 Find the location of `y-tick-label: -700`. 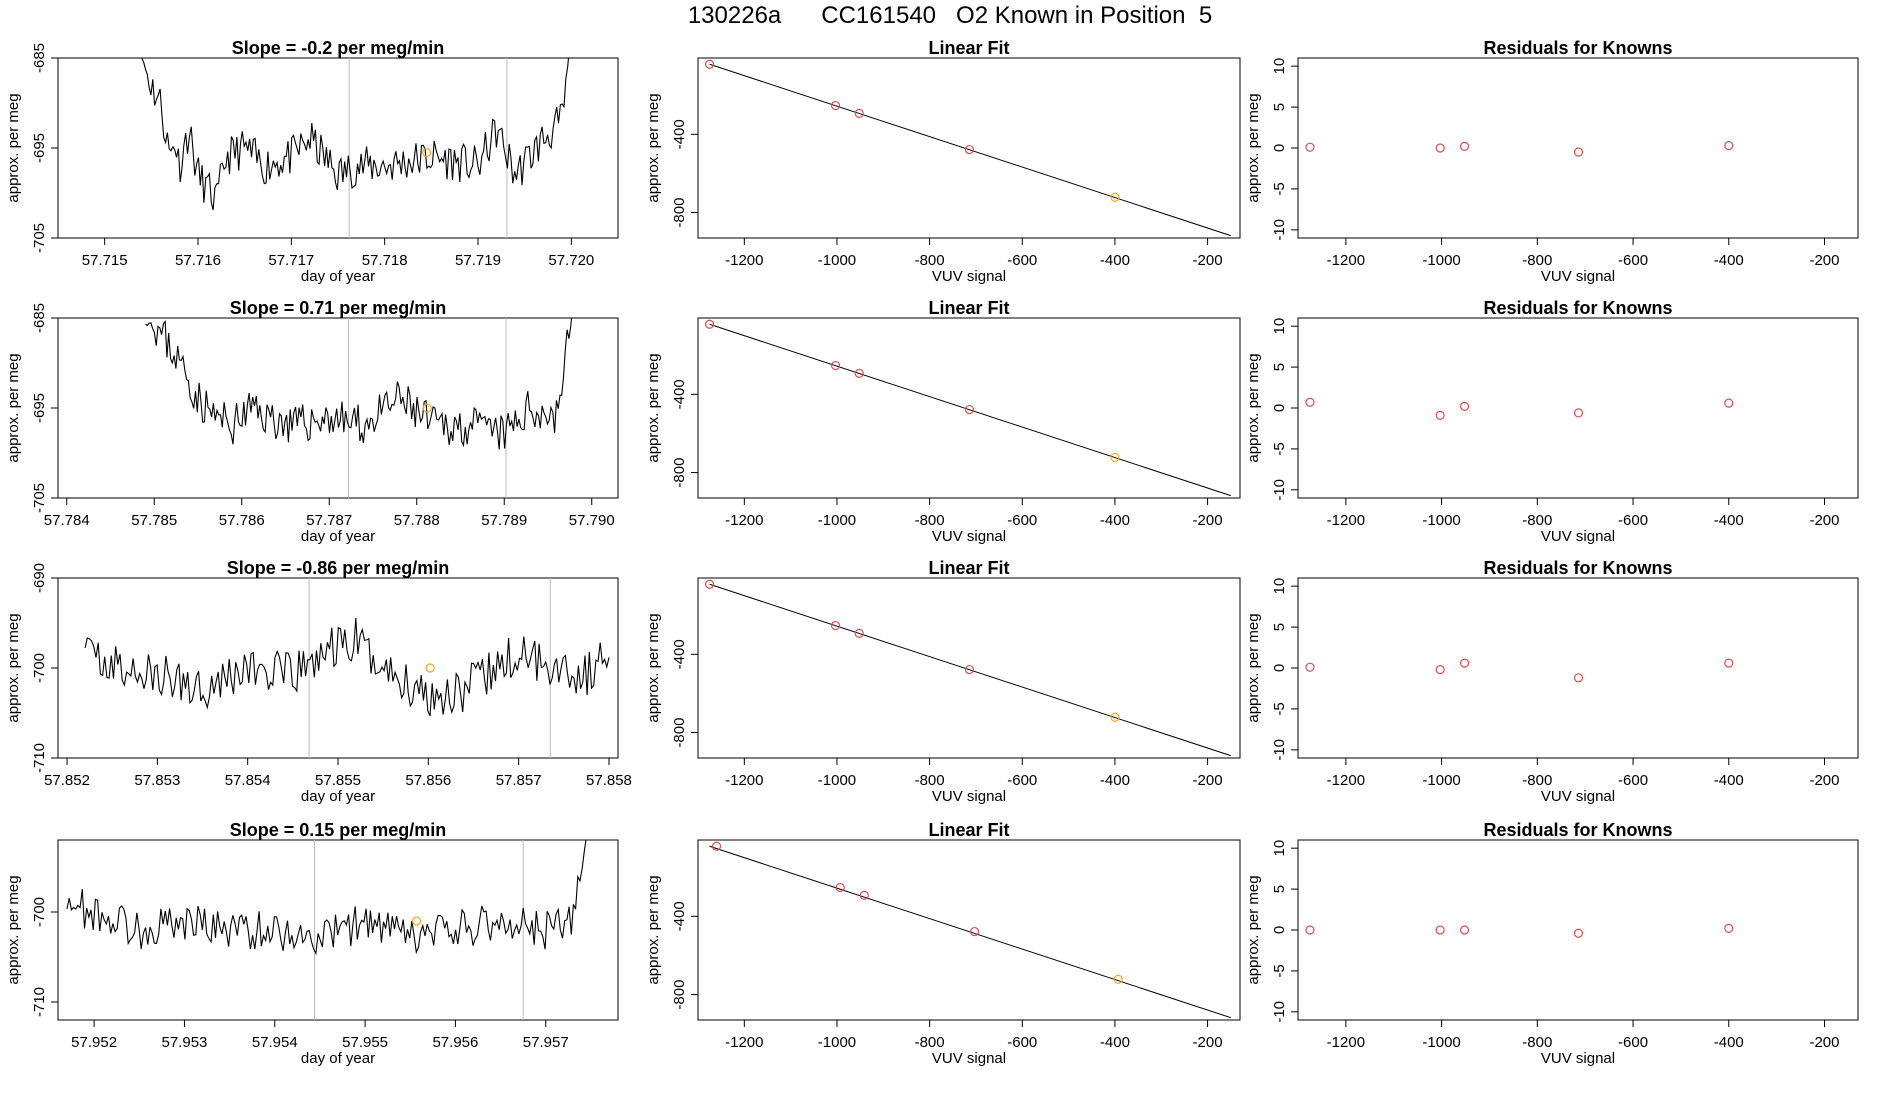

y-tick-label: -700 is located at coordinates (39, 912).